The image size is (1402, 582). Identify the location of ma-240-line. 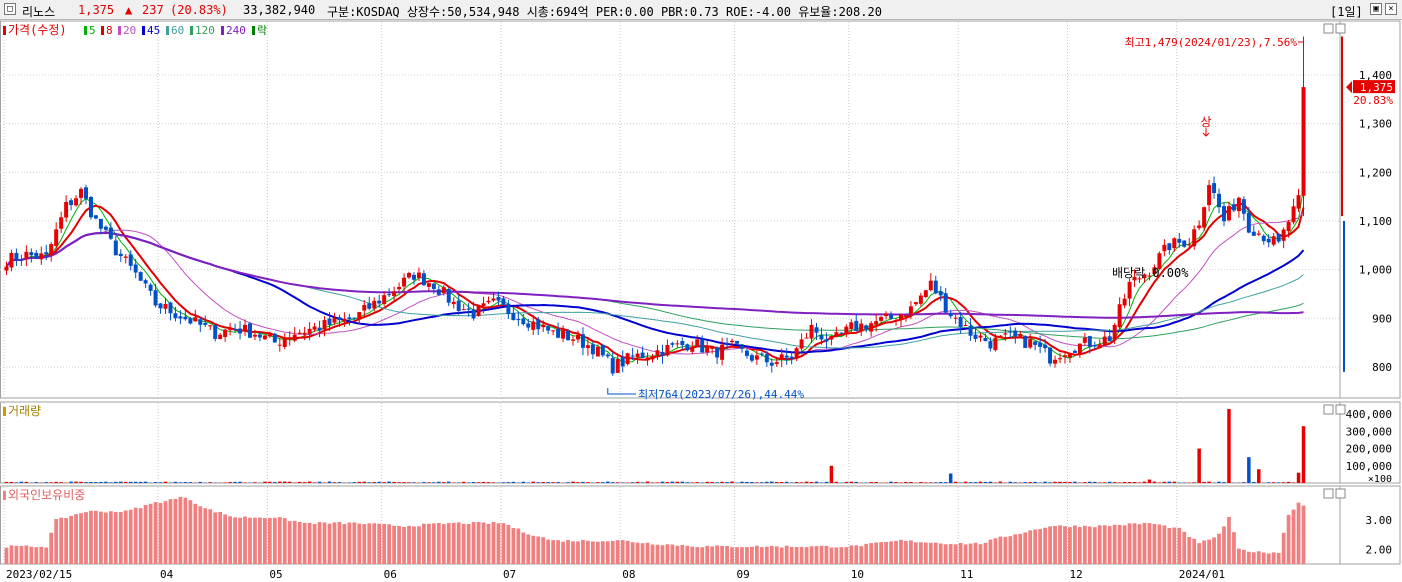
(654, 275).